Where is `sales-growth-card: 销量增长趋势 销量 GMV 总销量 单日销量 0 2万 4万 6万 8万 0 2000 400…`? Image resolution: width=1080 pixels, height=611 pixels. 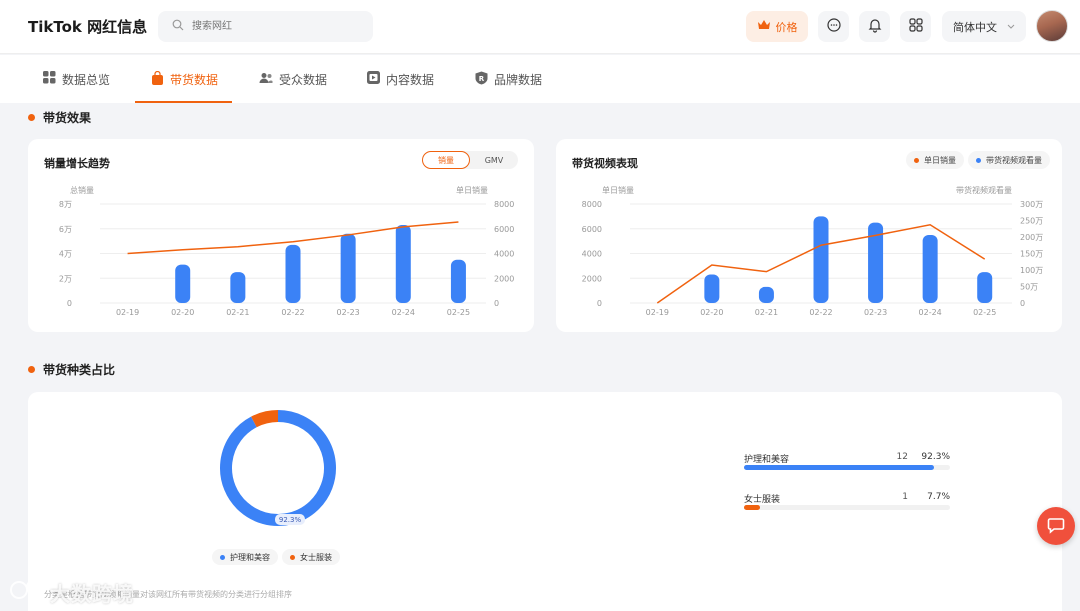 sales-growth-card: 销量增长趋势 销量 GMV 总销量 单日销量 0 2万 4万 6万 8万 0 2000 400… is located at coordinates (281, 235).